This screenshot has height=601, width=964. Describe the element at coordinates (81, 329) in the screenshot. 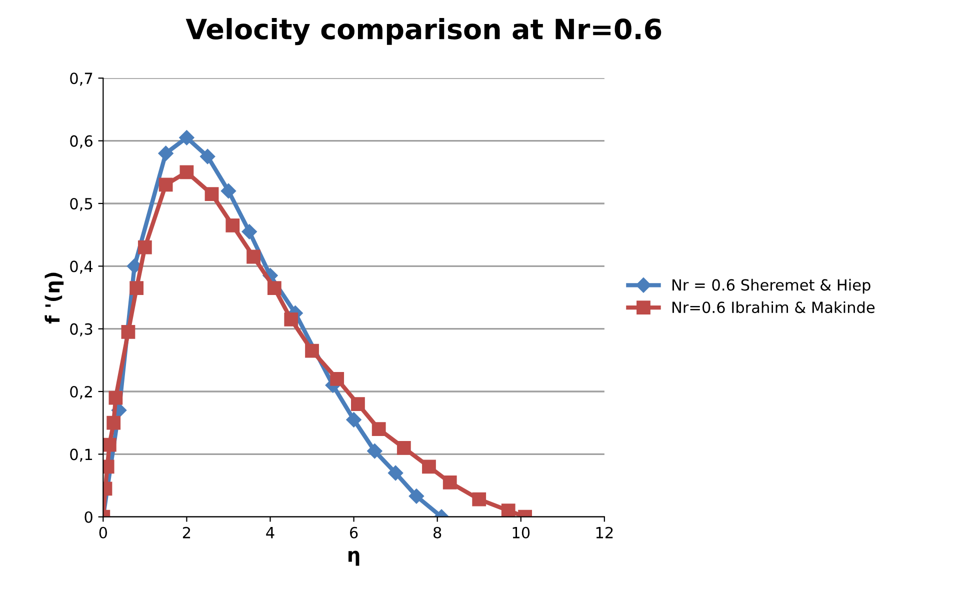

I see `y-tick-label: 0,3` at that location.